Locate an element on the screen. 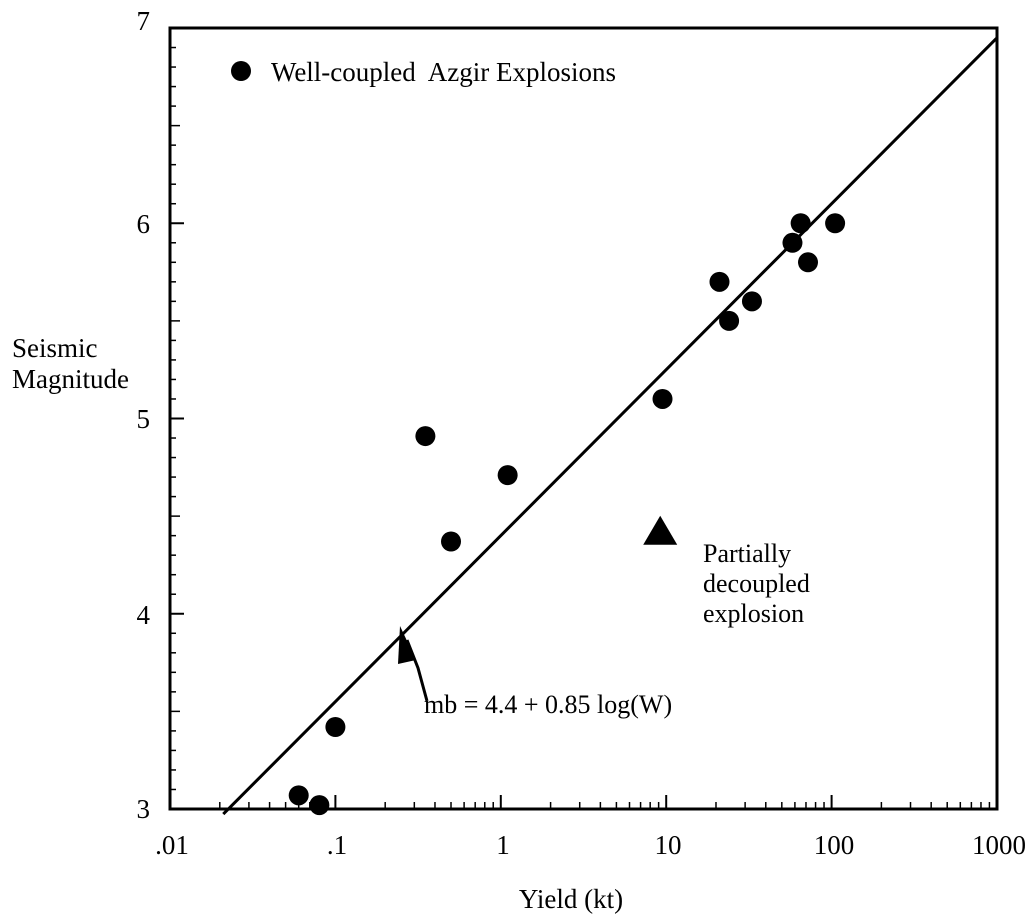 The width and height of the screenshot is (1032, 919). y-tick-labels: 7 6 5 4 3 is located at coordinates (144, 415).